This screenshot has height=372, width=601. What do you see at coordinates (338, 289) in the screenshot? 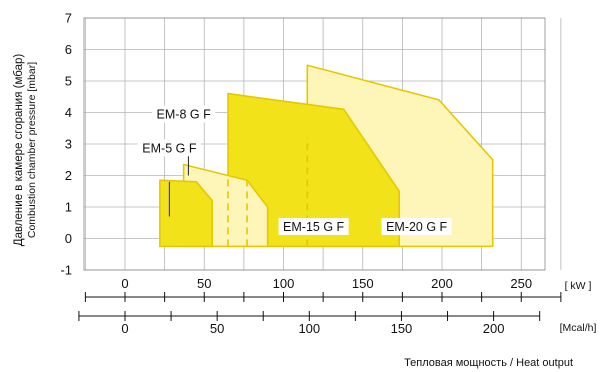
I see `kw-axis: 0 50 100 150 200 250 [ kW ]` at bounding box center [338, 289].